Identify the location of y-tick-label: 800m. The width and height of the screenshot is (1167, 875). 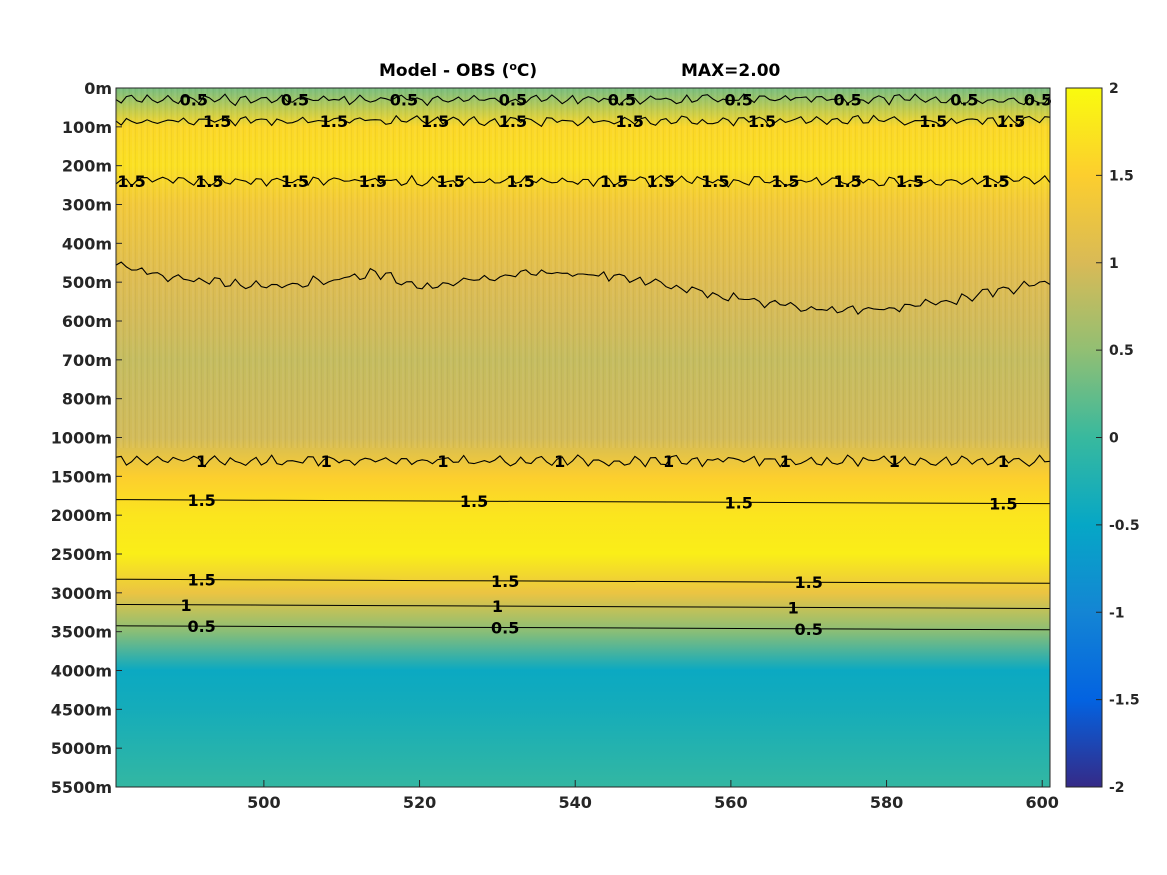
(87, 399).